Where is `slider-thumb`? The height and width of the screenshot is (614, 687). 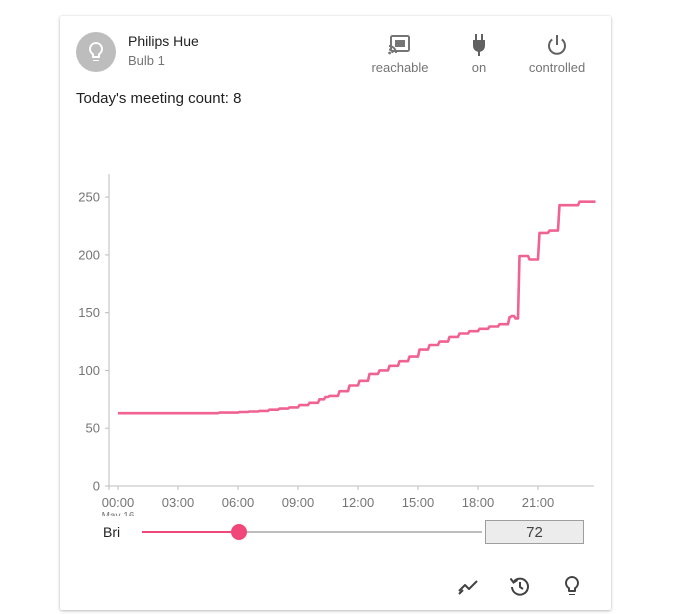 slider-thumb is located at coordinates (238, 532).